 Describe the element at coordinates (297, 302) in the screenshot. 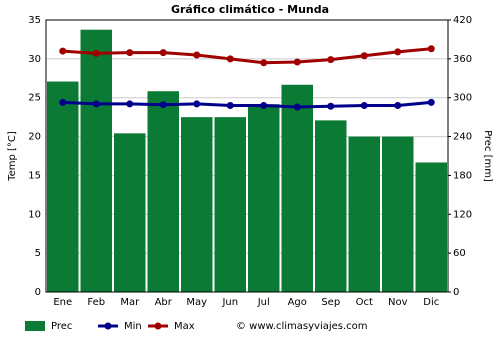

I see `x-tick-label: Ago` at that location.